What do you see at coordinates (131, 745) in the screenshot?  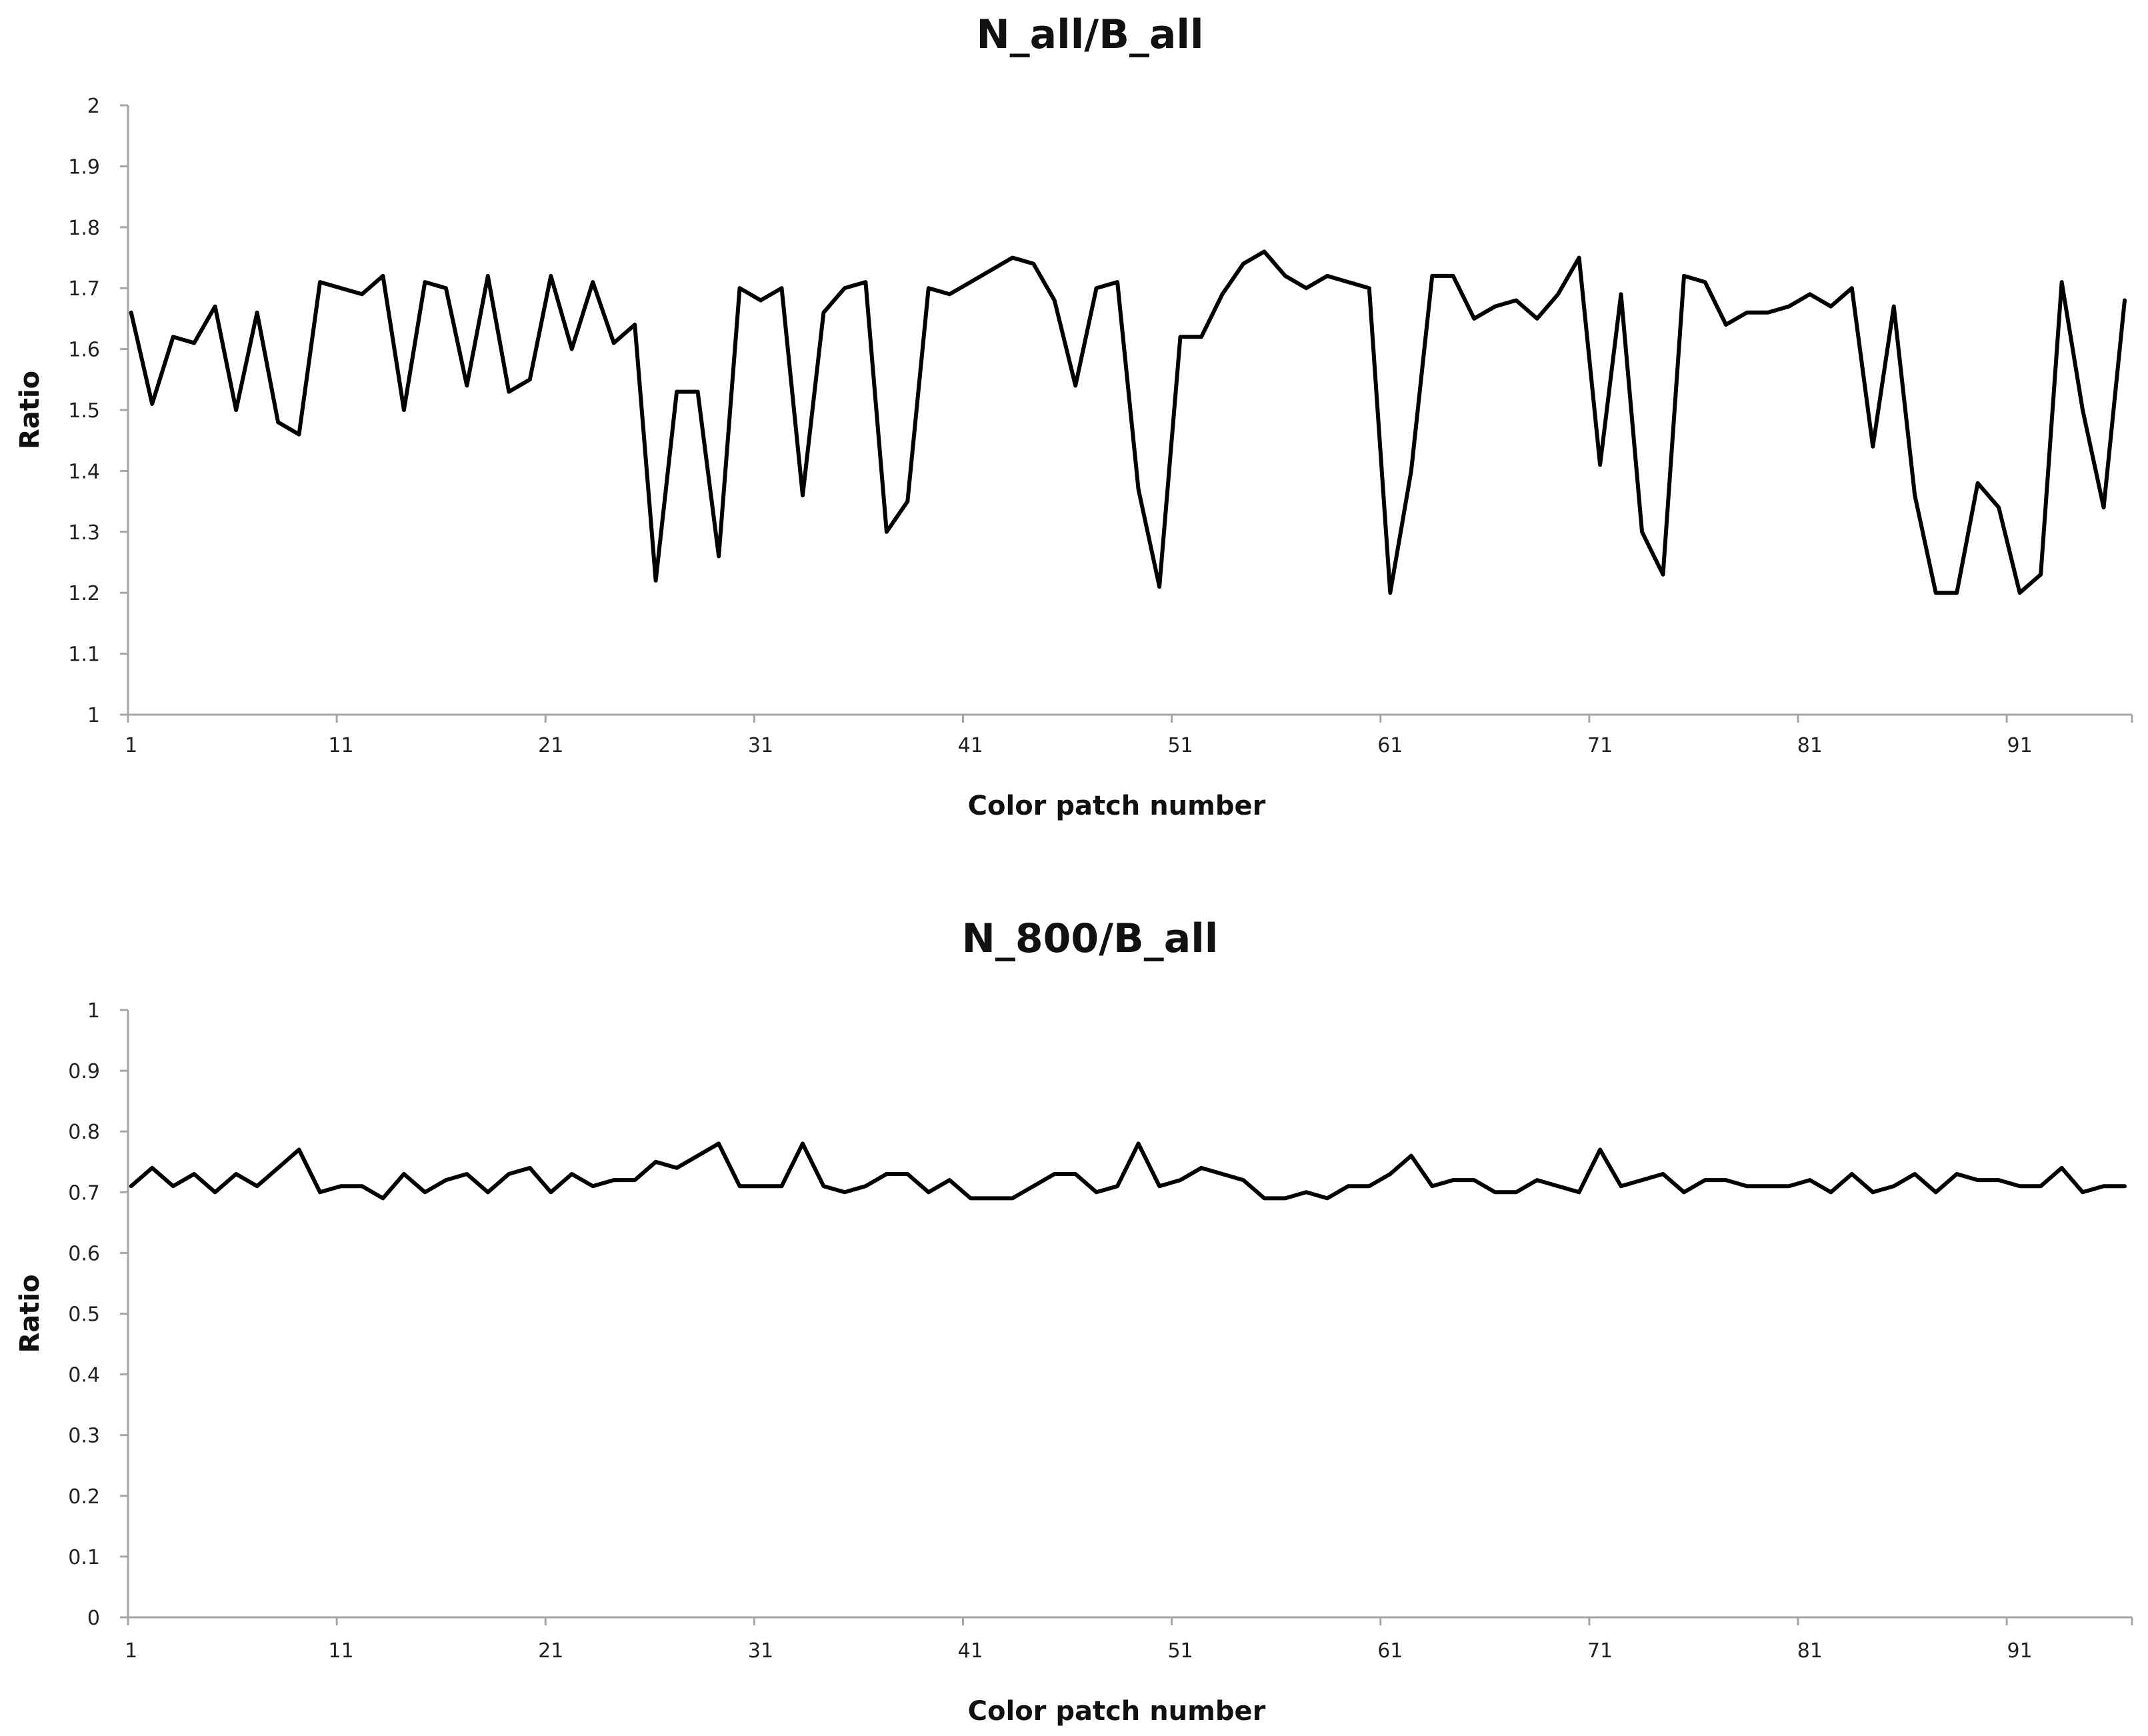 I see `x-tick-label: 1` at bounding box center [131, 745].